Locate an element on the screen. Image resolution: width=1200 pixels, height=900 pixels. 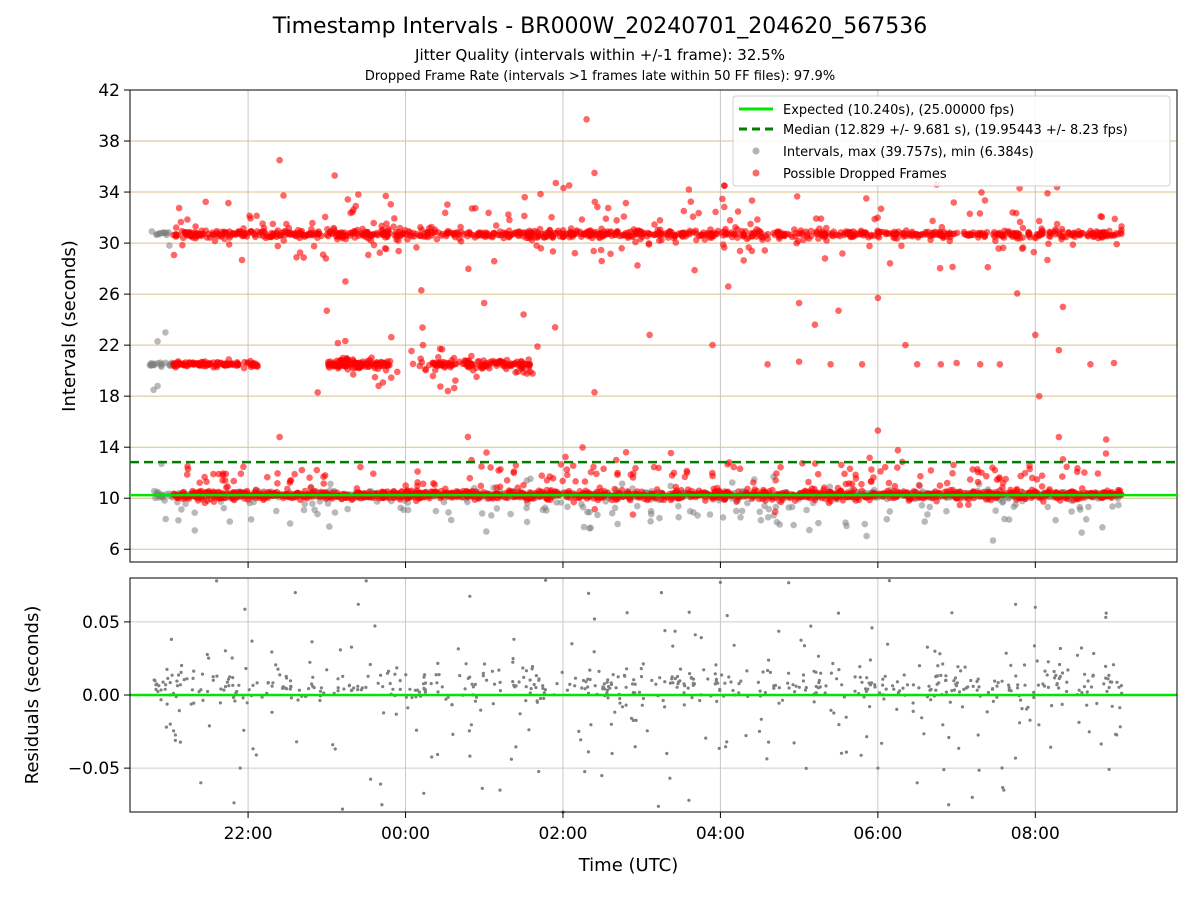
intervals-y-axis-label: Intervals (seconds) is located at coordinates (69, 326).